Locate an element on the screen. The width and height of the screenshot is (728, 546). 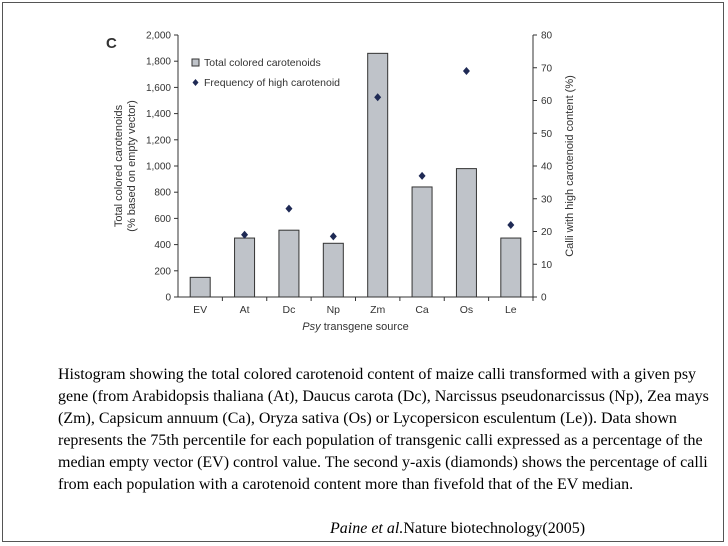
left-tick-label: 1,600 is located at coordinates (158, 88).